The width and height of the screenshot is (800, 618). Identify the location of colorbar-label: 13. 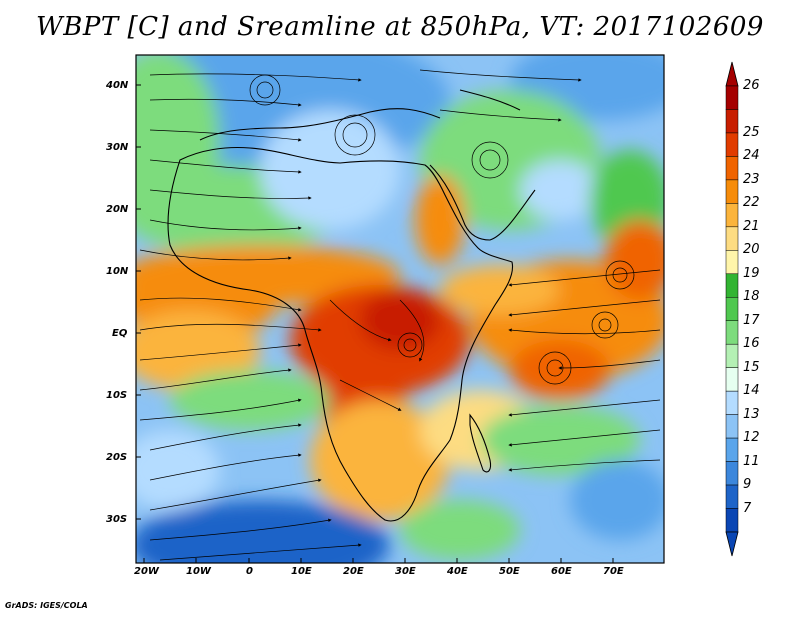
(751, 414).